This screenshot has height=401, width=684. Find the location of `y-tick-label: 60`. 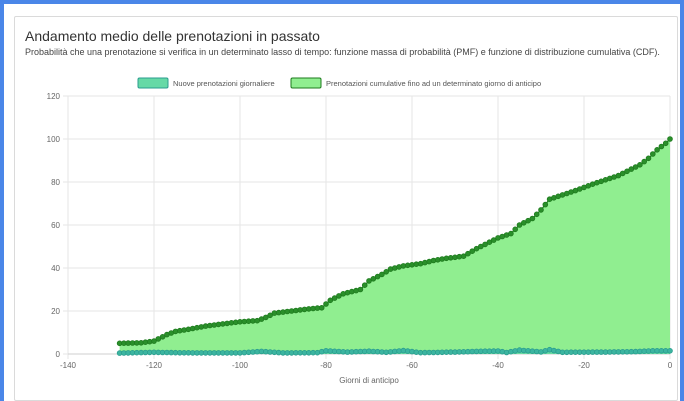

y-tick-label: 60 is located at coordinates (55, 225).